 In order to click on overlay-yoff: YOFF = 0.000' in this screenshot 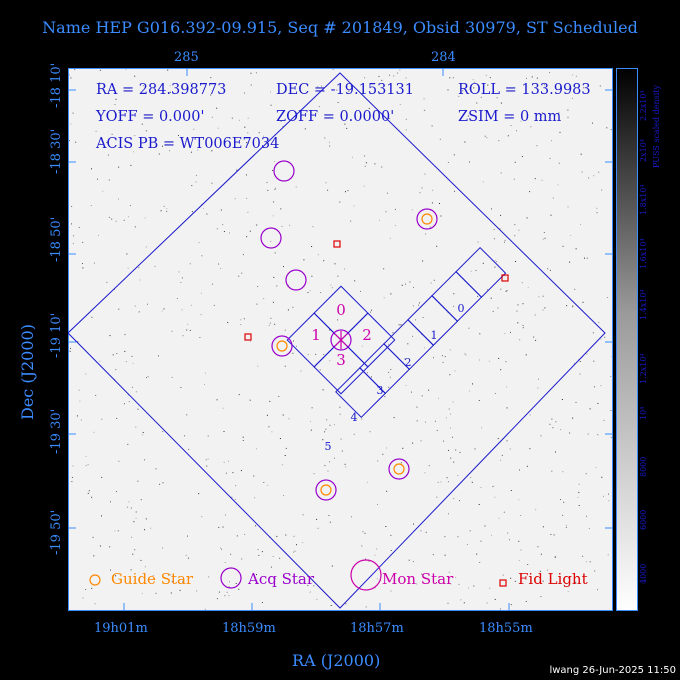, I will do `click(150, 117)`.